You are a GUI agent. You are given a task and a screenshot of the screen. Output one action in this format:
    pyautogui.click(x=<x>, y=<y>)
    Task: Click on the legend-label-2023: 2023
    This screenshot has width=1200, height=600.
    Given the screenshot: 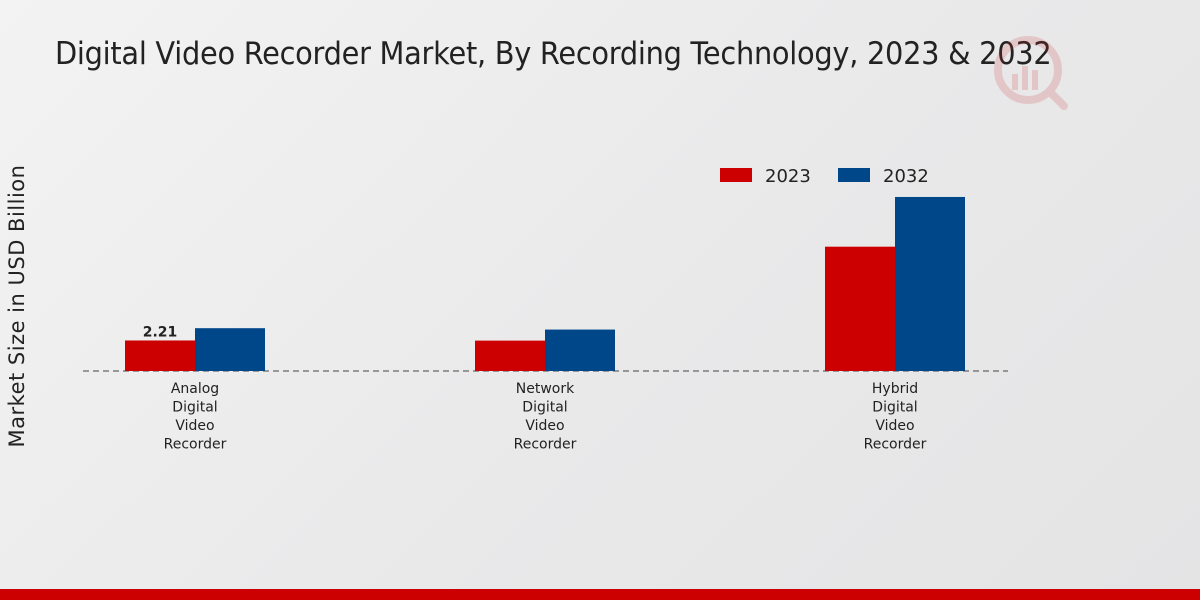 What is the action you would take?
    pyautogui.click(x=788, y=176)
    